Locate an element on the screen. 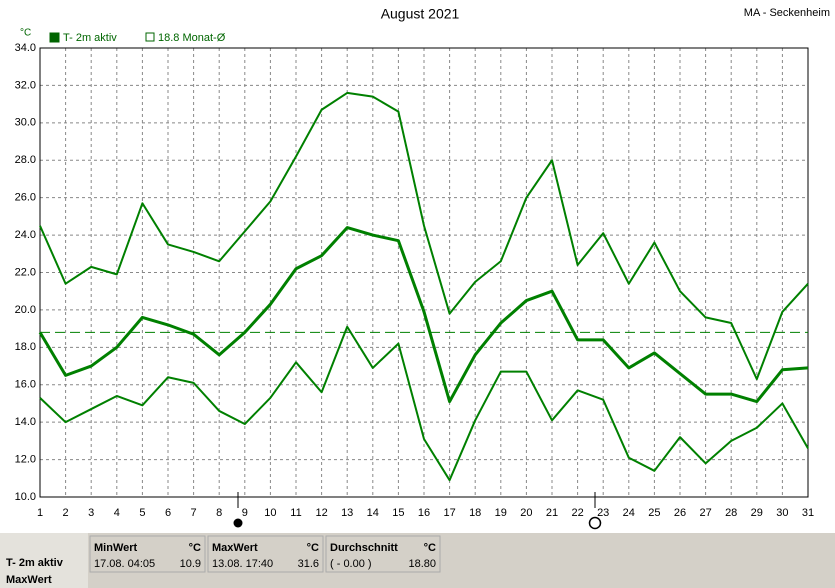  stats-time: 17.08. 04:05 is located at coordinates (124, 564).